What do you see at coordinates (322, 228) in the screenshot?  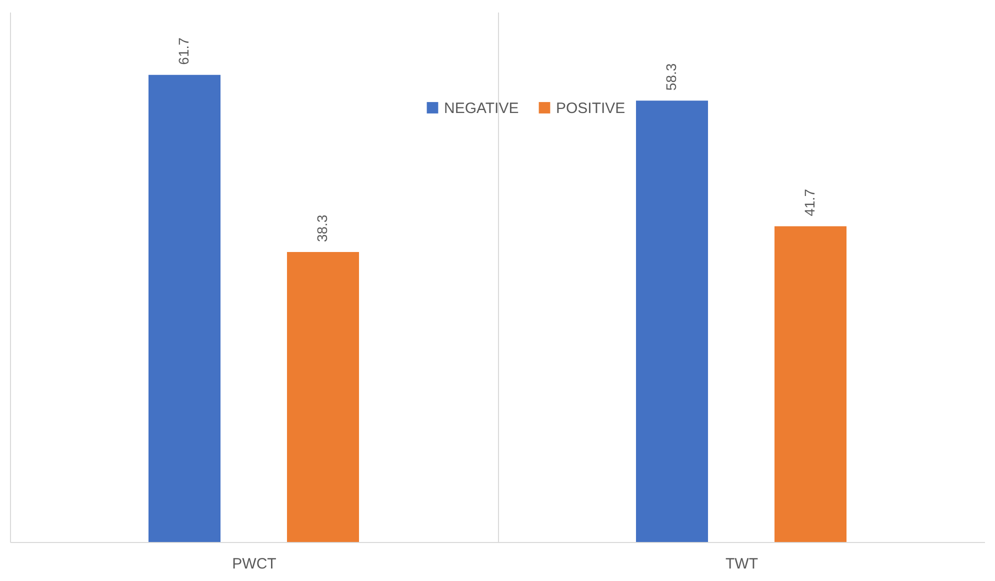 I see `data-label: 38.3` at bounding box center [322, 228].